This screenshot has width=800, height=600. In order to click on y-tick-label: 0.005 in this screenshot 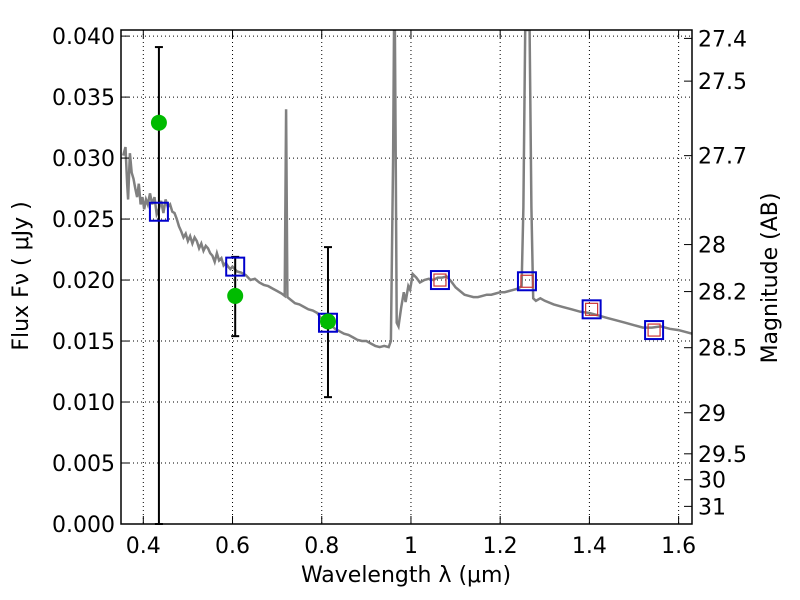, I will do `click(83, 464)`.